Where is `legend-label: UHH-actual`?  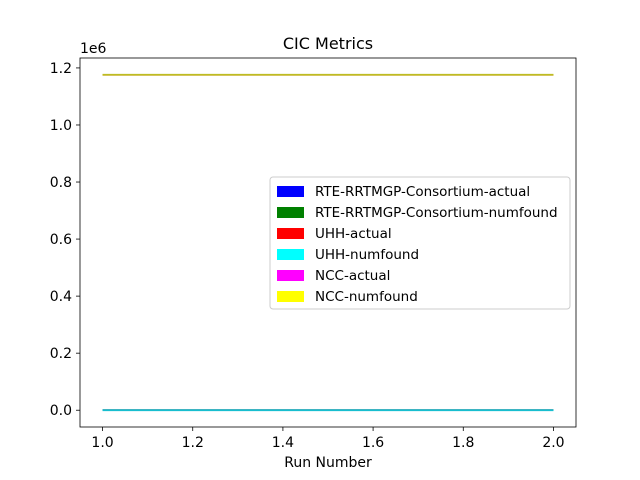
legend-label: UHH-actual is located at coordinates (353, 234).